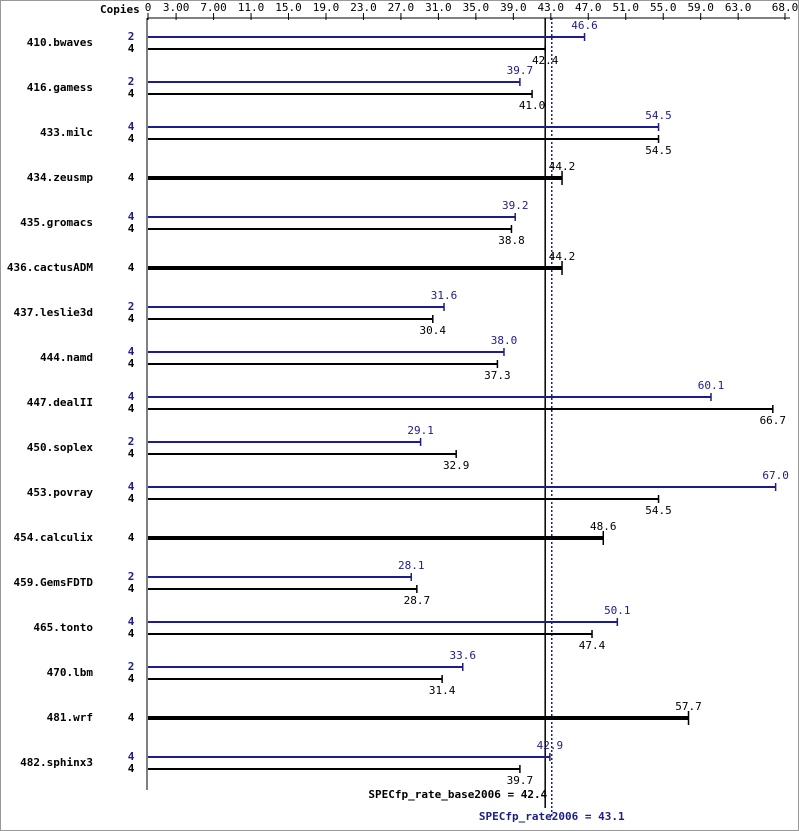  What do you see at coordinates (456, 465) in the screenshot?
I see `value-label: 32.9` at bounding box center [456, 465].